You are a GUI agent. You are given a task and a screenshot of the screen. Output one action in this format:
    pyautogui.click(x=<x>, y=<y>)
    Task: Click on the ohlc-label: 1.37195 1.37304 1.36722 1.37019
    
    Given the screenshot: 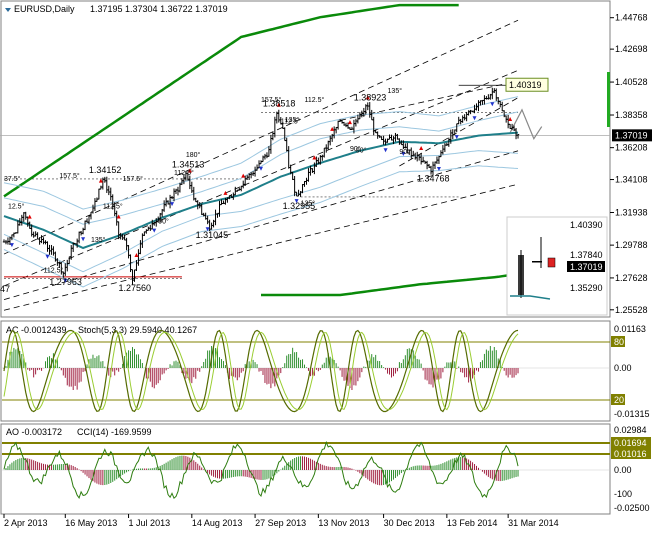 What is the action you would take?
    pyautogui.click(x=159, y=9)
    